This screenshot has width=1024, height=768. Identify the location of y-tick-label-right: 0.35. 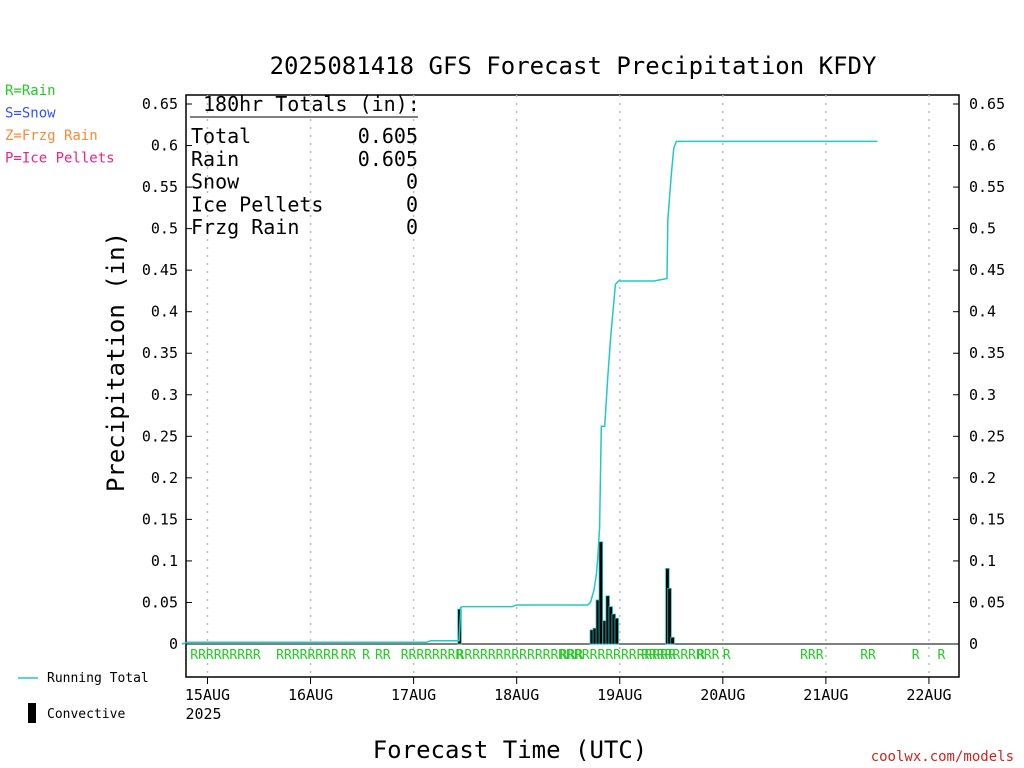
(987, 353).